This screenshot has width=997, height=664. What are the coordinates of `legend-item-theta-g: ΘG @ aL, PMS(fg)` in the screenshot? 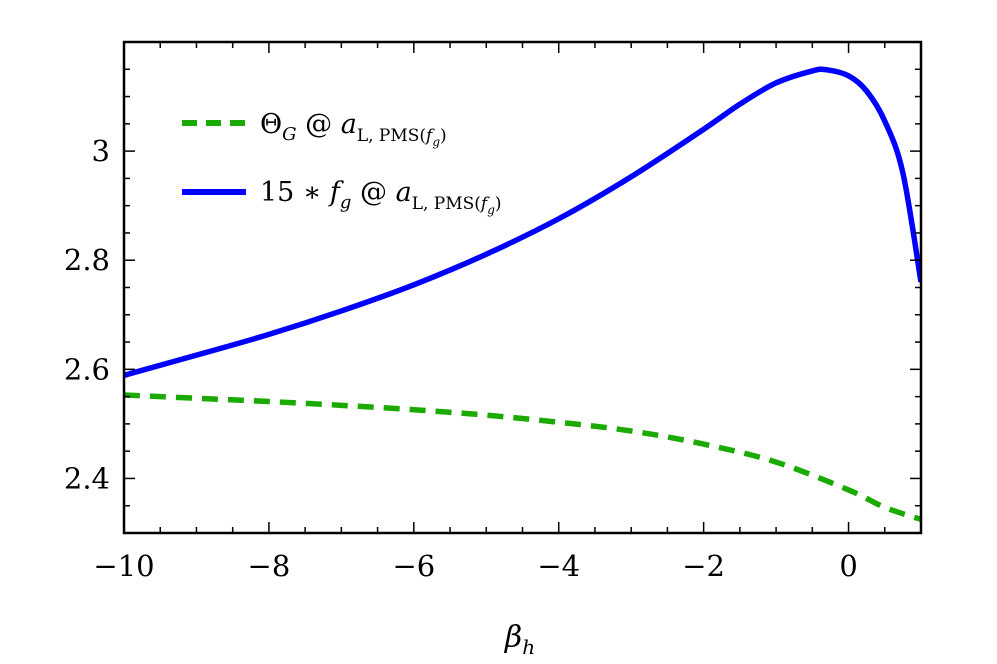 It's located at (314, 129).